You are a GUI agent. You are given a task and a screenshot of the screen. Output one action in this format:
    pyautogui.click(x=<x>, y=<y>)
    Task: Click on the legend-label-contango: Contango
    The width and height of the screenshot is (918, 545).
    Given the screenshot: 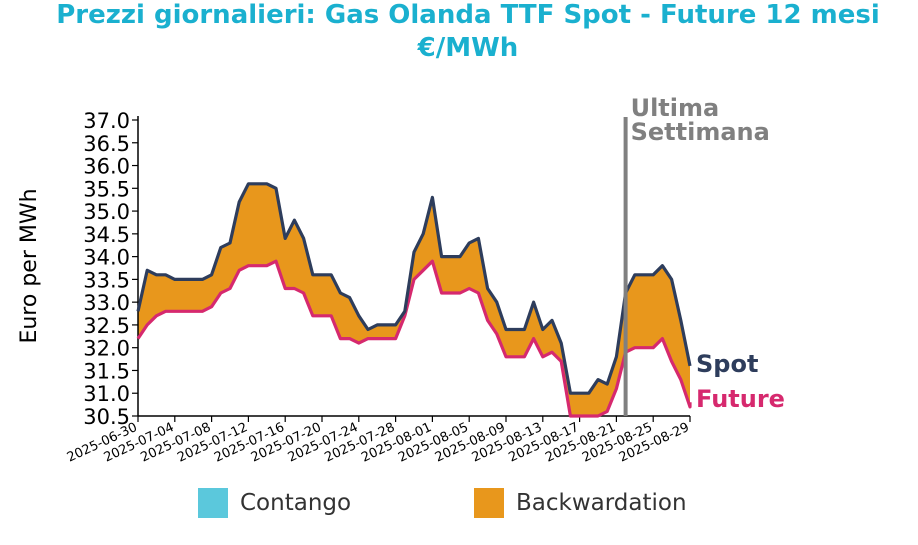 What is the action you would take?
    pyautogui.click(x=296, y=503)
    